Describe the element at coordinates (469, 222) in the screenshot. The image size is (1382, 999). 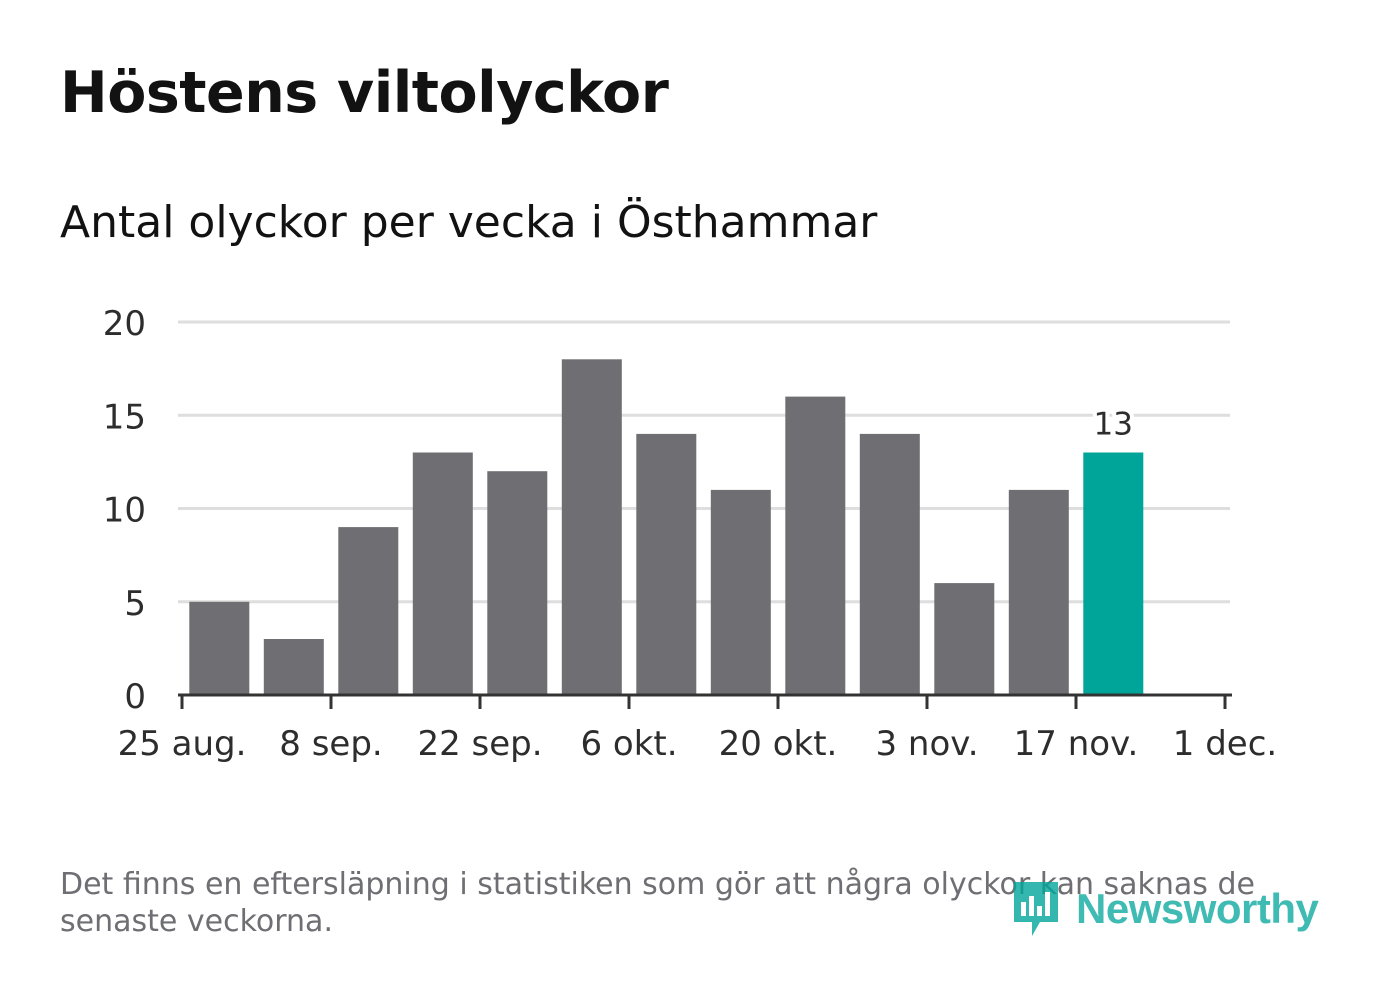
I see `chart-subtitle: Antal olyckor per vecka i Östhammar` at that location.